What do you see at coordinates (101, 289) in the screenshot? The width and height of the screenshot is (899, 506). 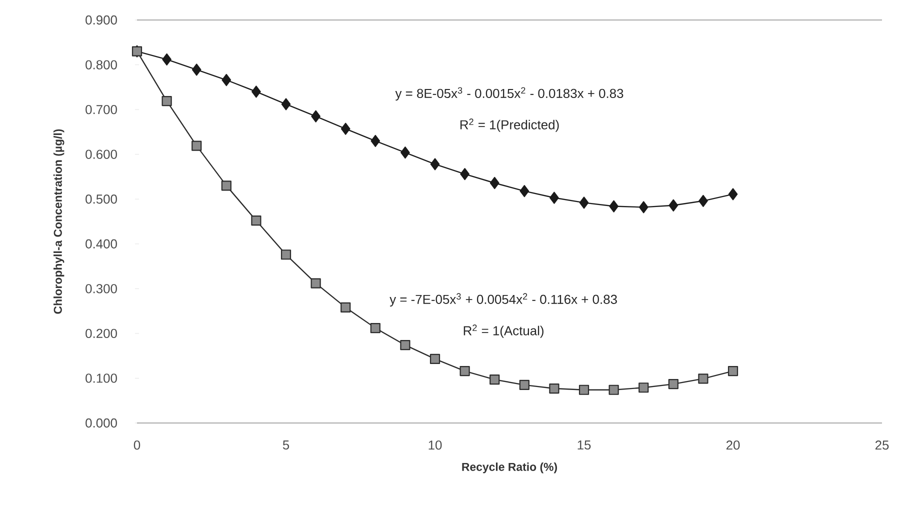 I see `y-tick-label: 0.300` at bounding box center [101, 289].